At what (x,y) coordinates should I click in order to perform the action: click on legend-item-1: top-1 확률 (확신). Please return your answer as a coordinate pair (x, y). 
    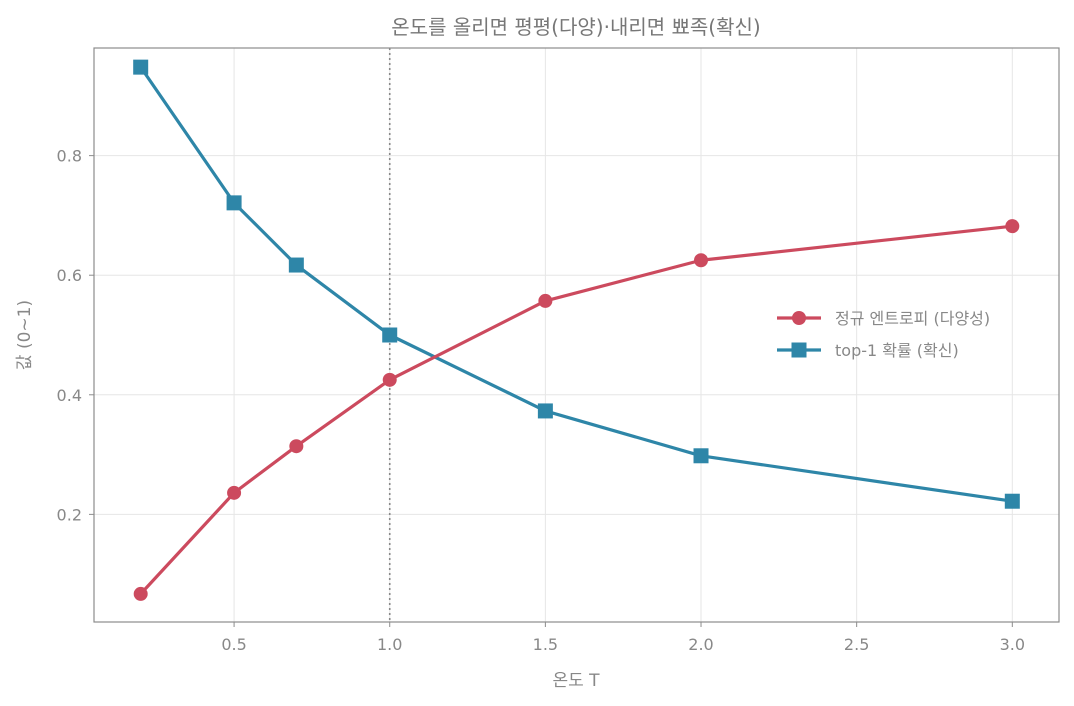
    Looking at the image, I should click on (868, 350).